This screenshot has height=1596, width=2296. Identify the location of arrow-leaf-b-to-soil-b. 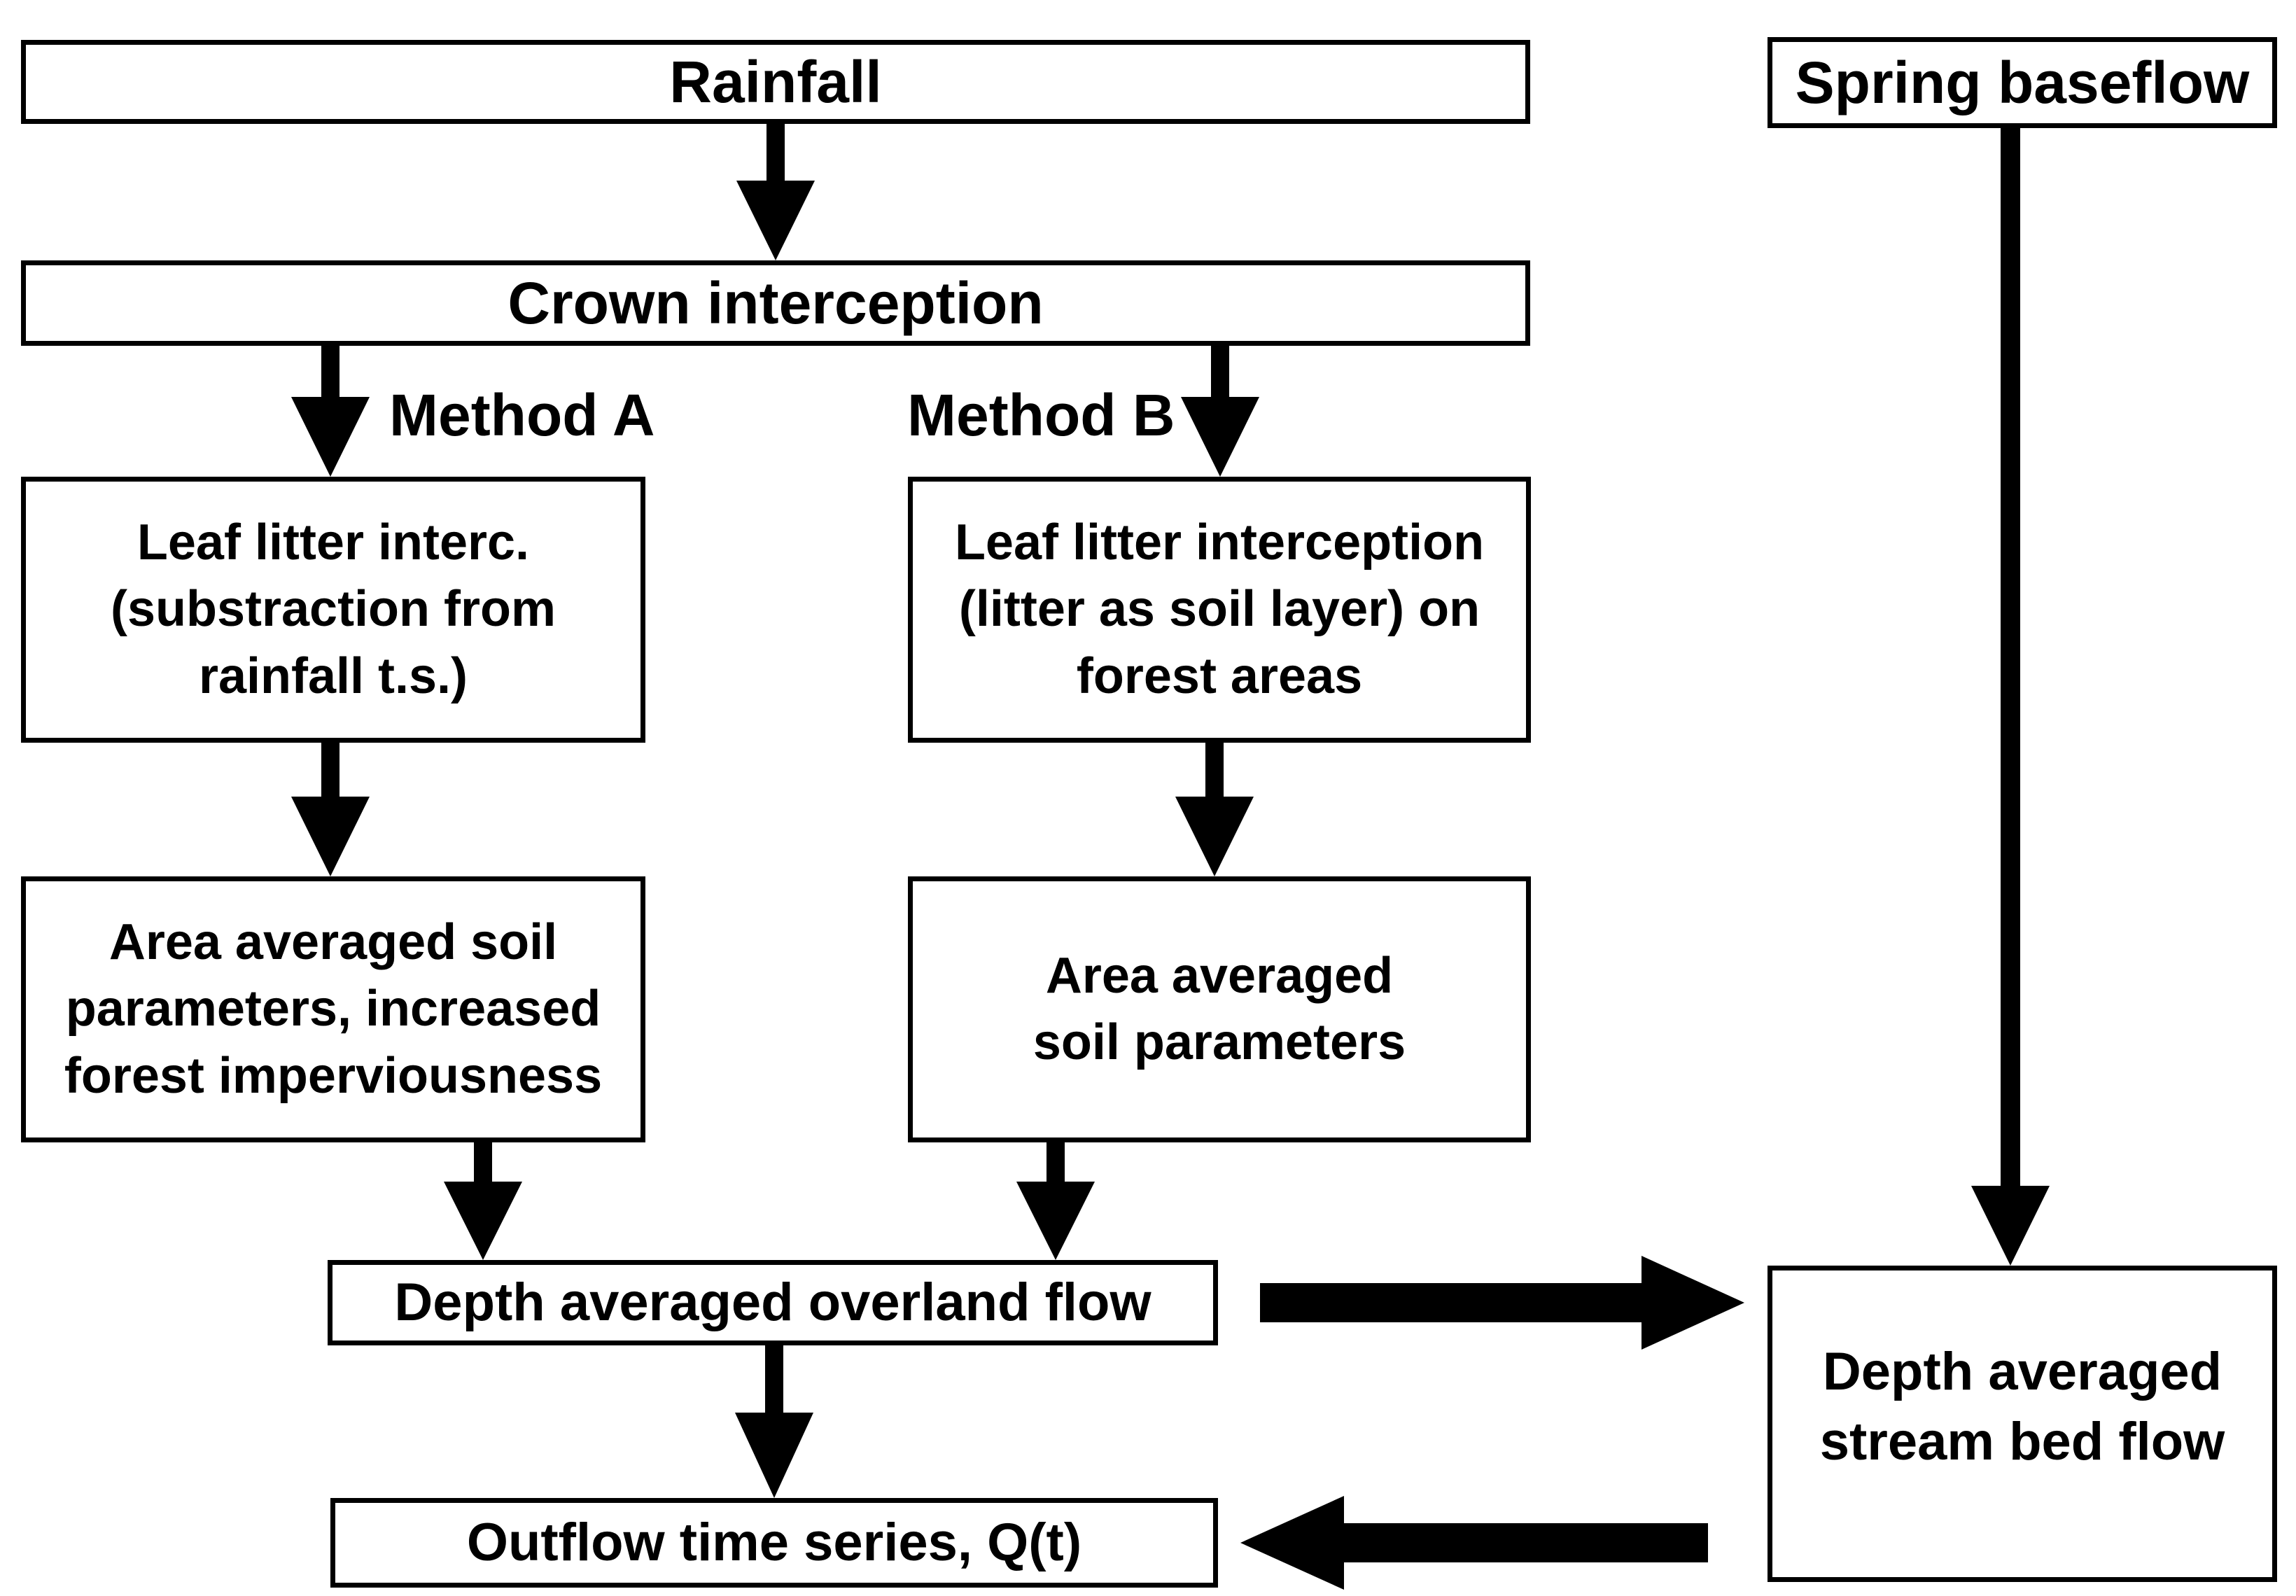
(1214, 809).